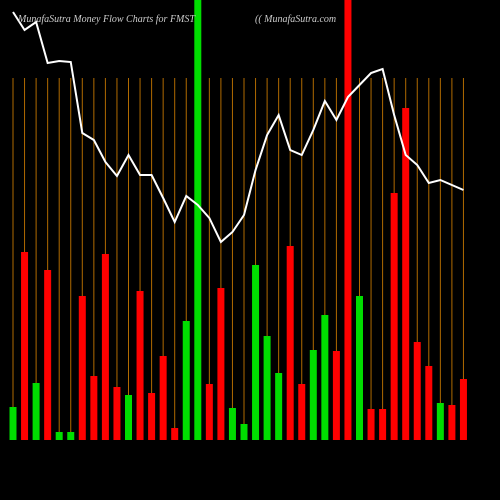  I want to click on chart-subtitle: (( MunafaSutra.com, so click(295, 19).